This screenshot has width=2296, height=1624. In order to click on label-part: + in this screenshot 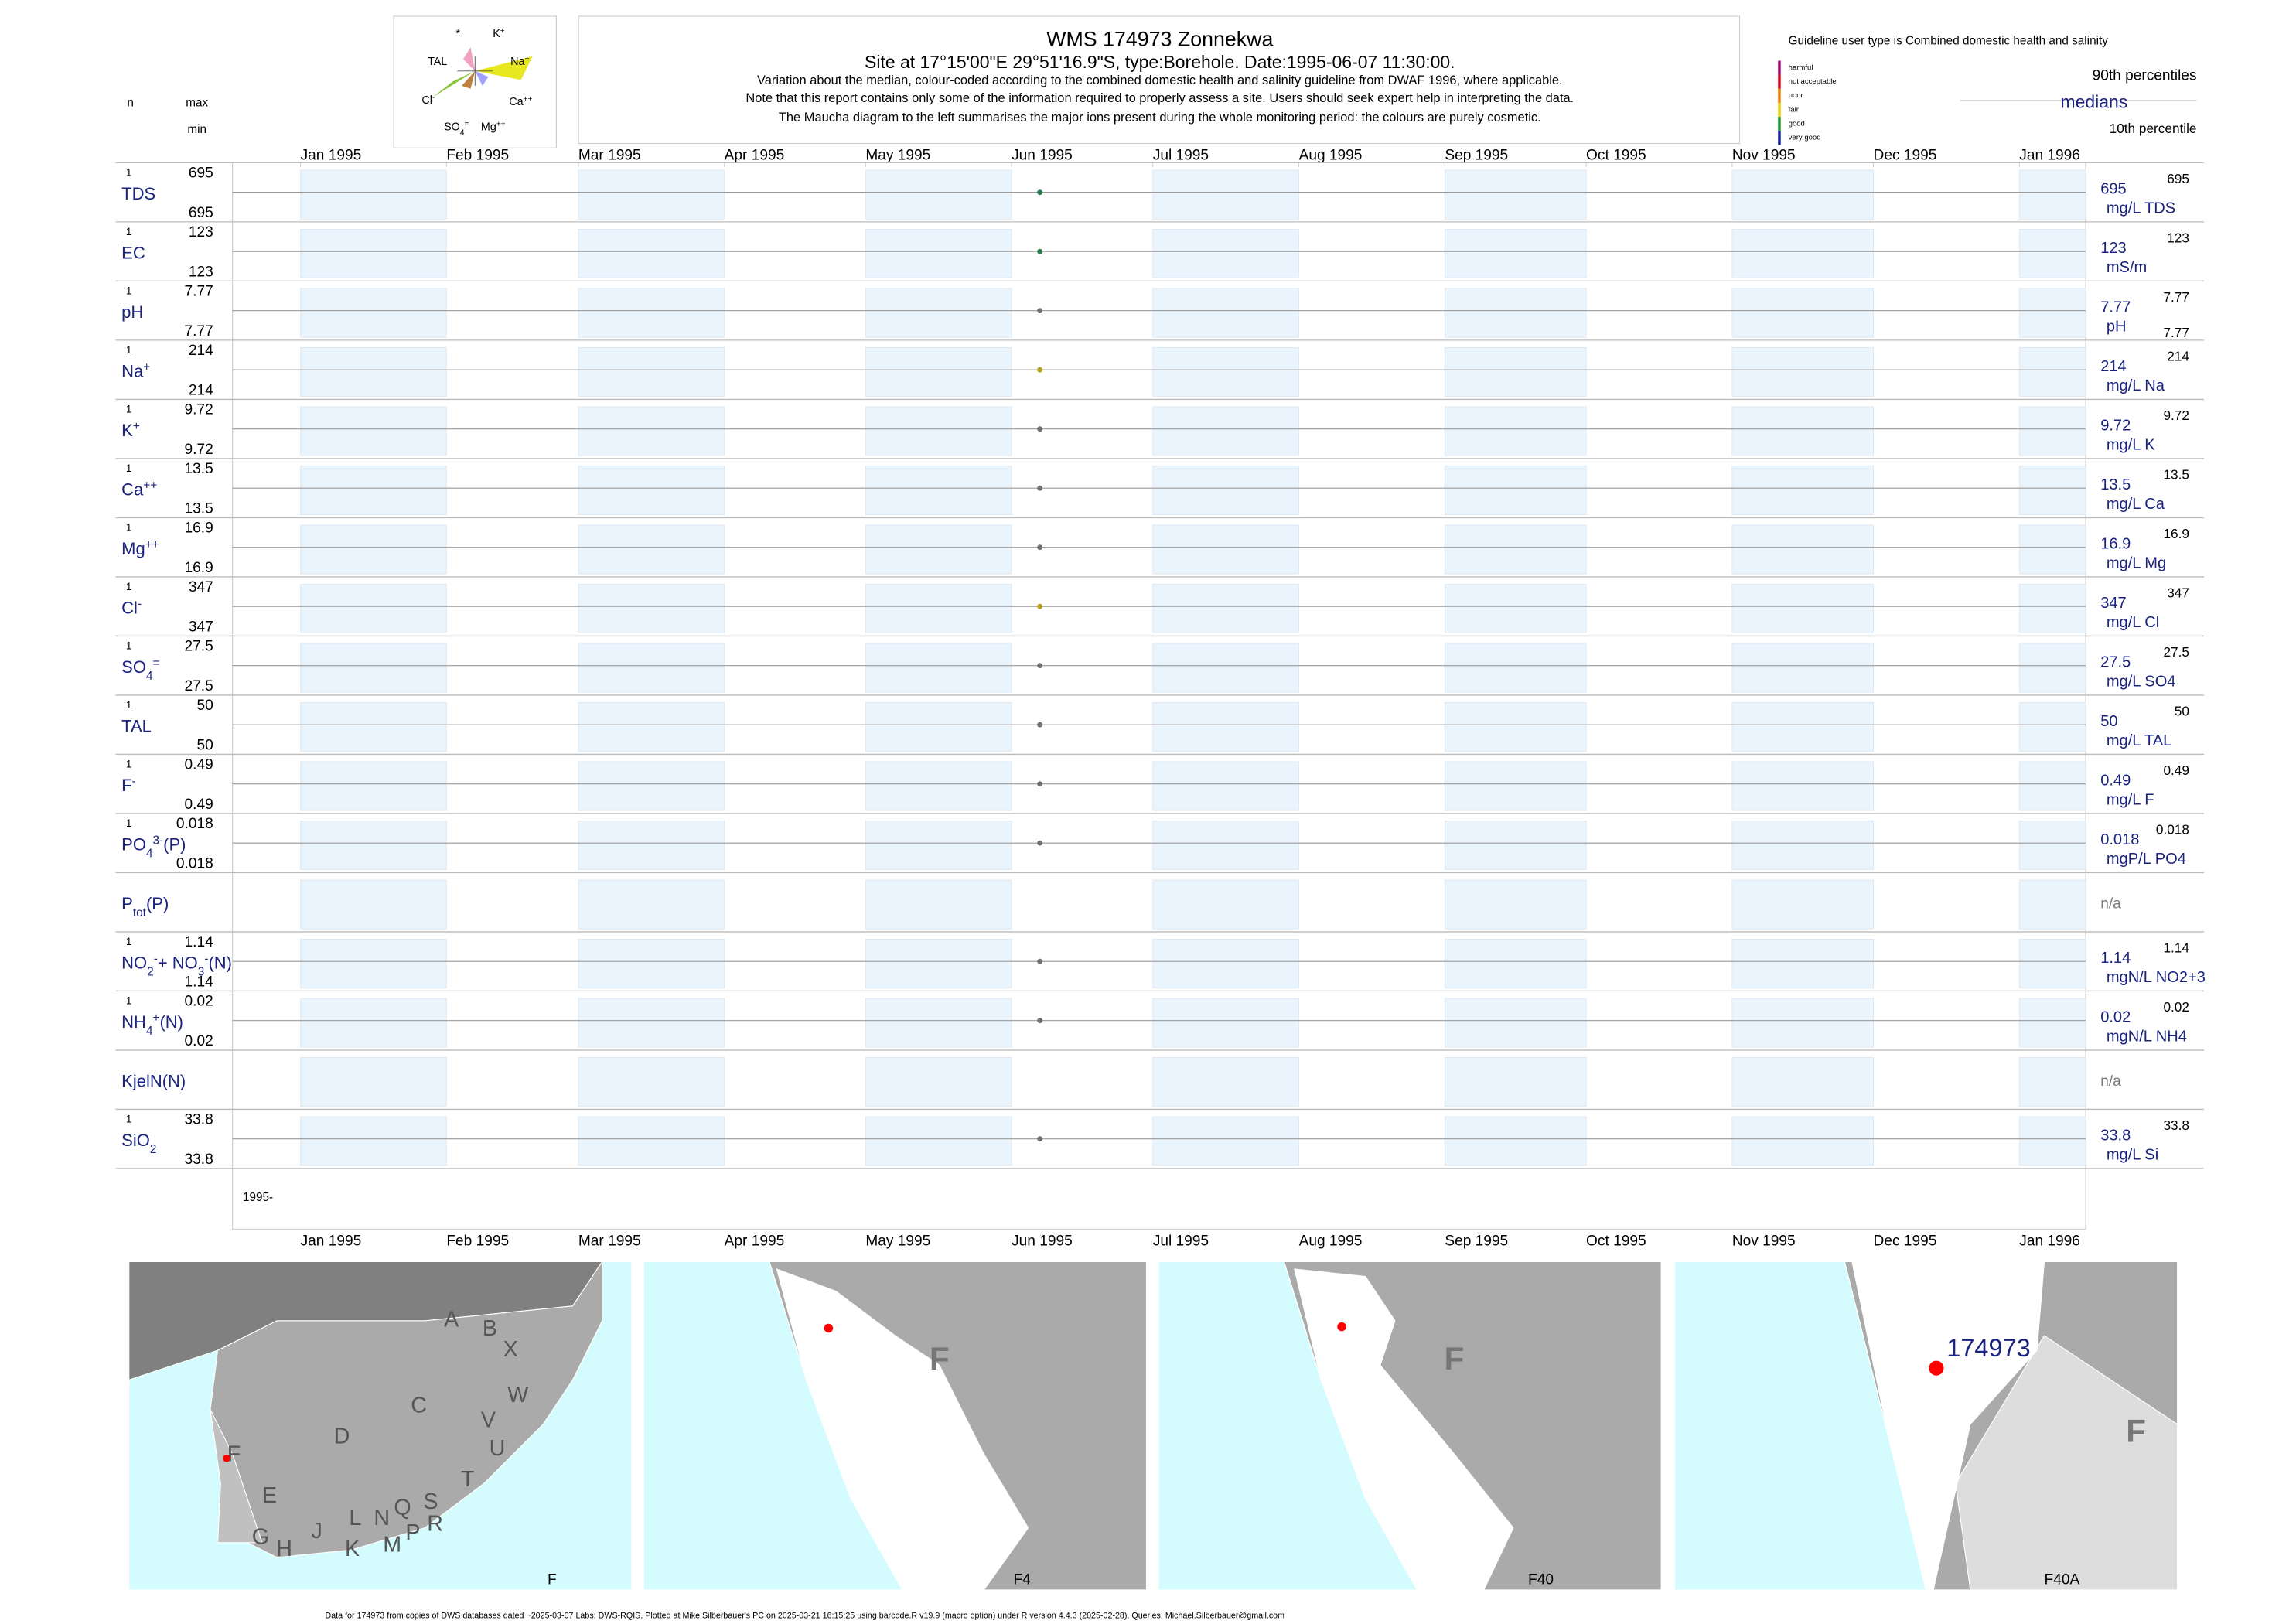, I will do `click(156, 1018)`.